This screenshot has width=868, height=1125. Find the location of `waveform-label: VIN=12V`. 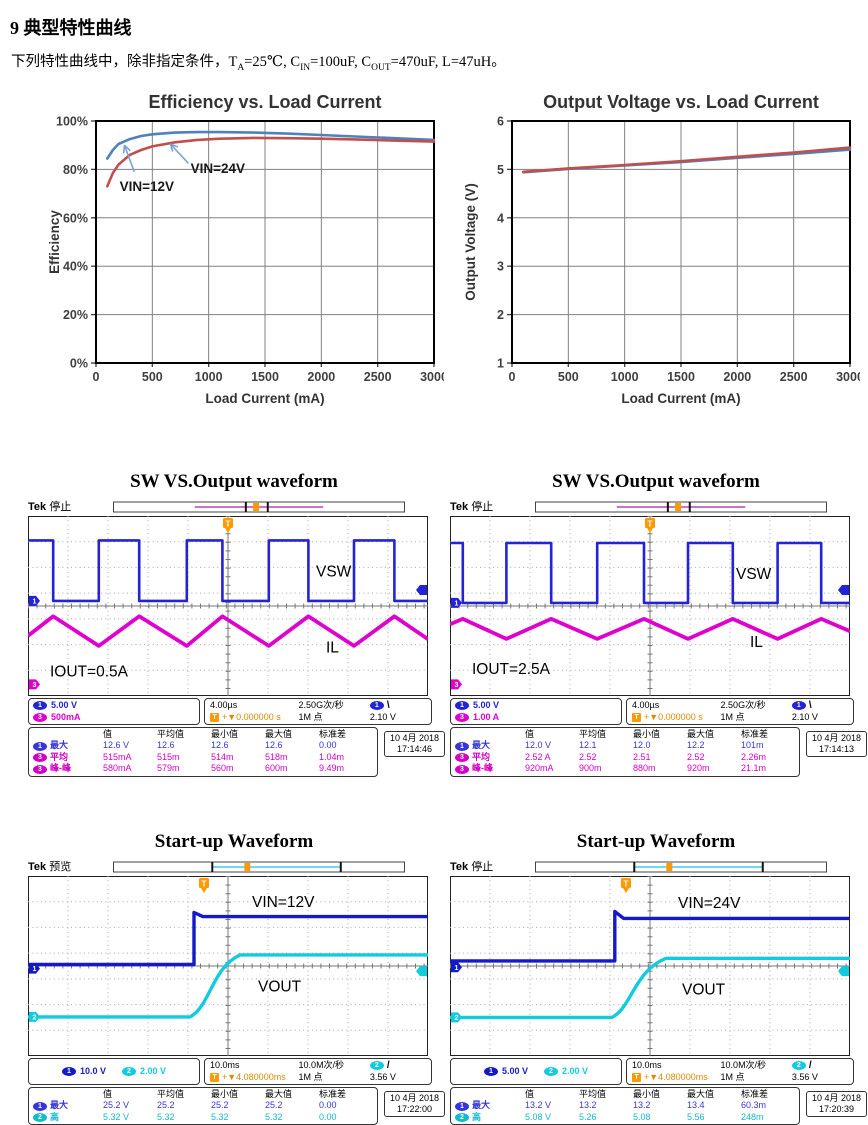

waveform-label: VIN=12V is located at coordinates (283, 902).